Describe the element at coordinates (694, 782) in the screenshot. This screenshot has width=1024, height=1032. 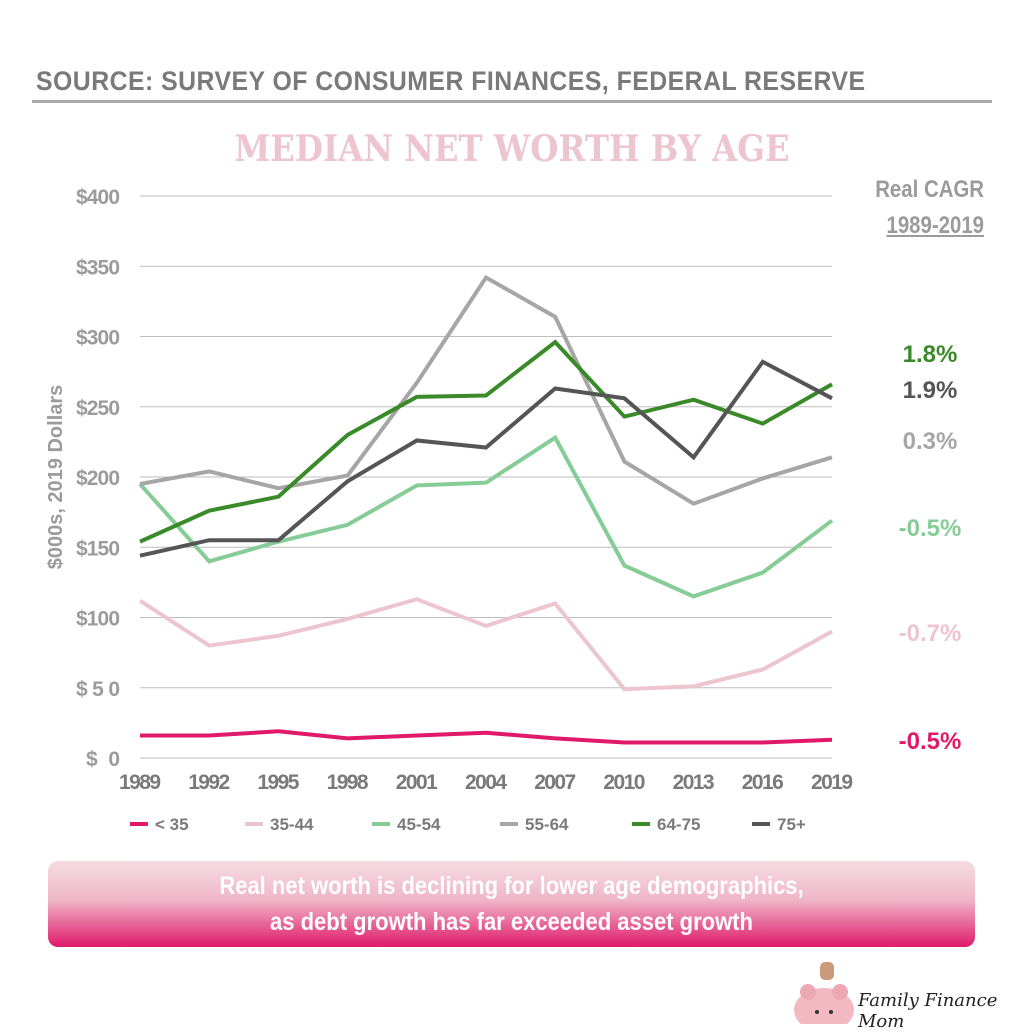
I see `x-tick-label: 2013` at that location.